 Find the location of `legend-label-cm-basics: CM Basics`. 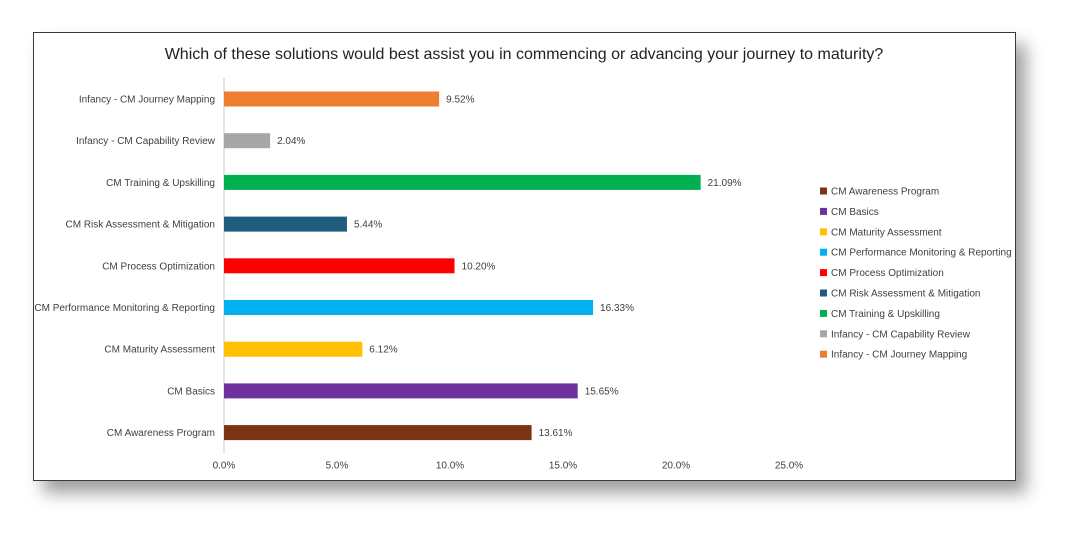

legend-label-cm-basics: CM Basics is located at coordinates (855, 212).